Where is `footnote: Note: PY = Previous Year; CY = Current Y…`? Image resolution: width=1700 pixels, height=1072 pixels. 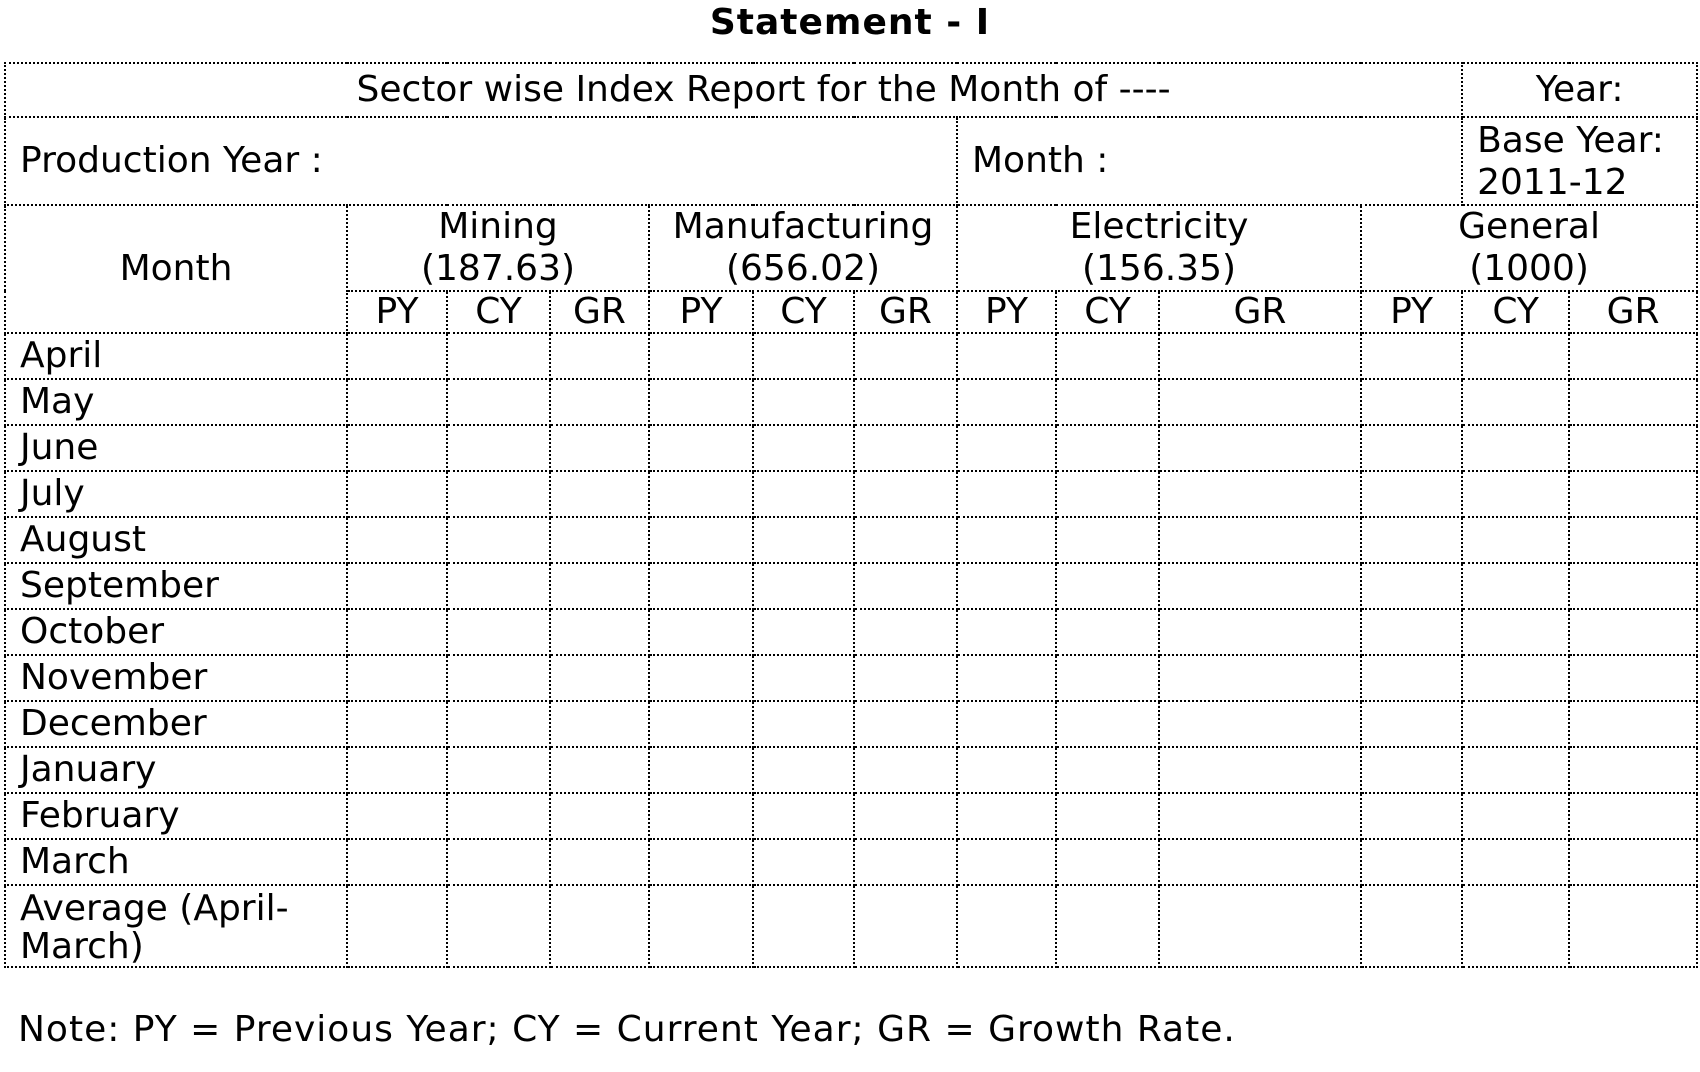 footnote: Note: PY = Previous Year; CY = Current Y… is located at coordinates (627, 1029).